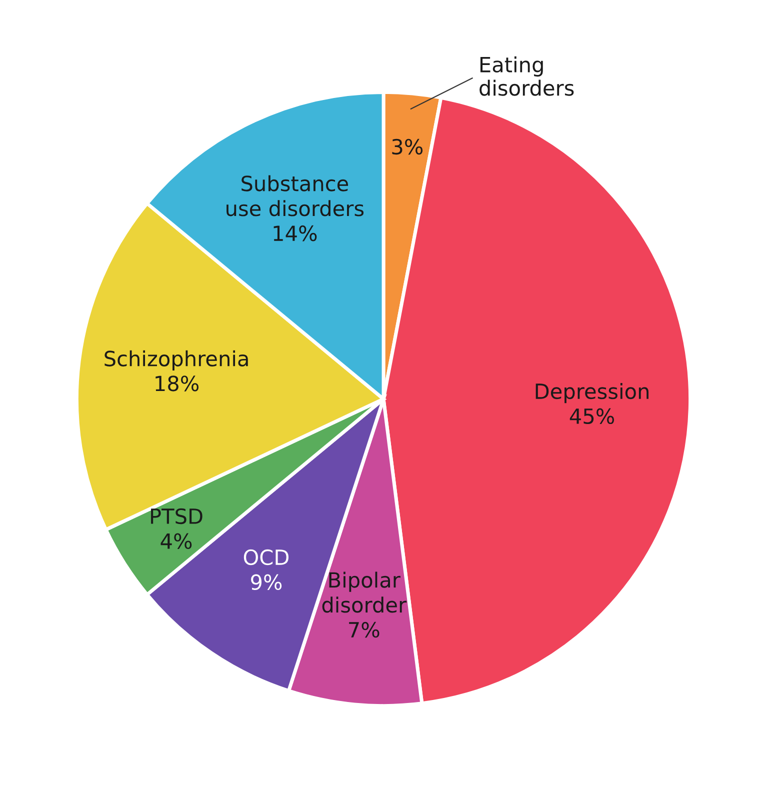  What do you see at coordinates (407, 146) in the screenshot?
I see `data-label: 3%` at bounding box center [407, 146].